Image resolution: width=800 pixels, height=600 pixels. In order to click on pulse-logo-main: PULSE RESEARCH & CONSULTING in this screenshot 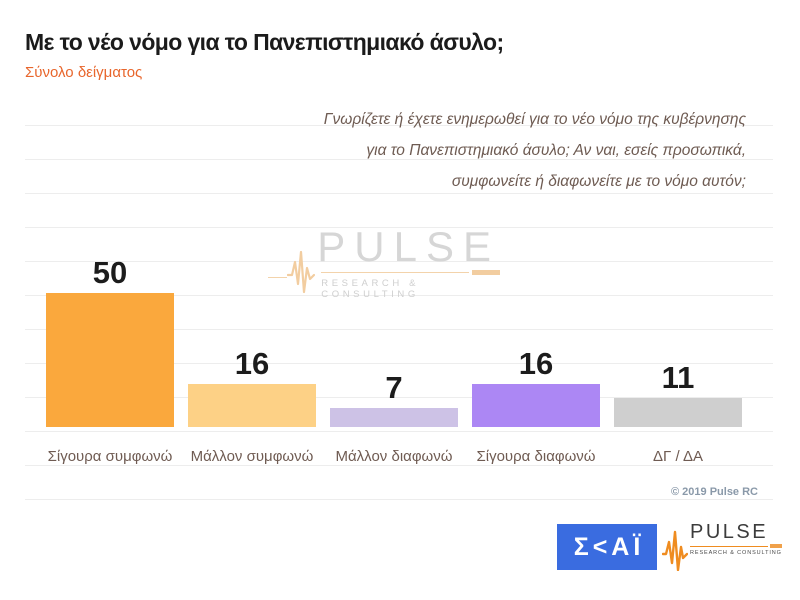, I will do `click(736, 538)`.